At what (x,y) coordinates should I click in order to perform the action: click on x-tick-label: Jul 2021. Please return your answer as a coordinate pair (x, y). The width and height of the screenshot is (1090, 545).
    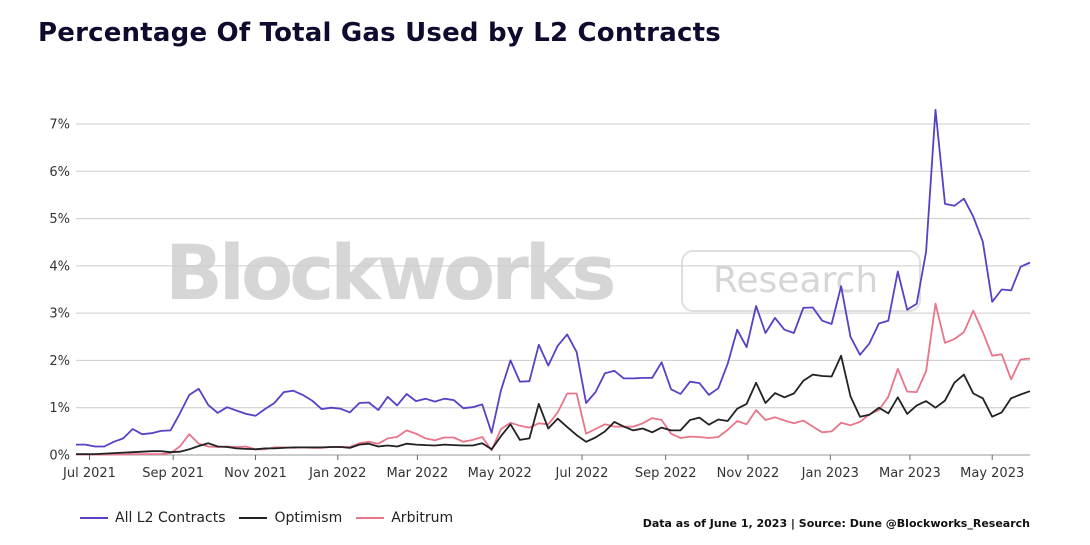
    Looking at the image, I should click on (89, 473).